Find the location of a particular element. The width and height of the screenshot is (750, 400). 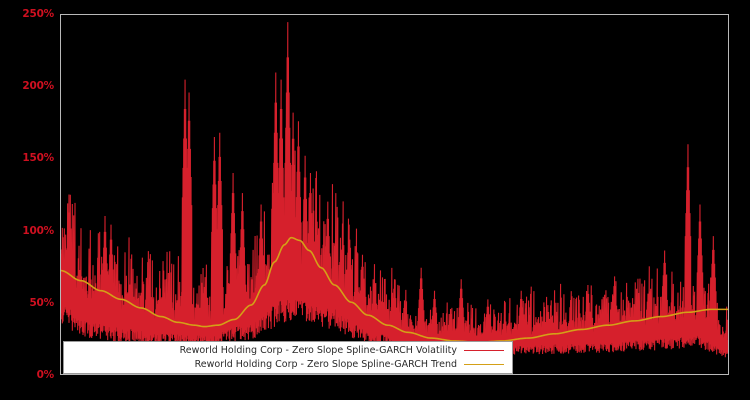

legend-line-volatility-icon is located at coordinates (484, 350).